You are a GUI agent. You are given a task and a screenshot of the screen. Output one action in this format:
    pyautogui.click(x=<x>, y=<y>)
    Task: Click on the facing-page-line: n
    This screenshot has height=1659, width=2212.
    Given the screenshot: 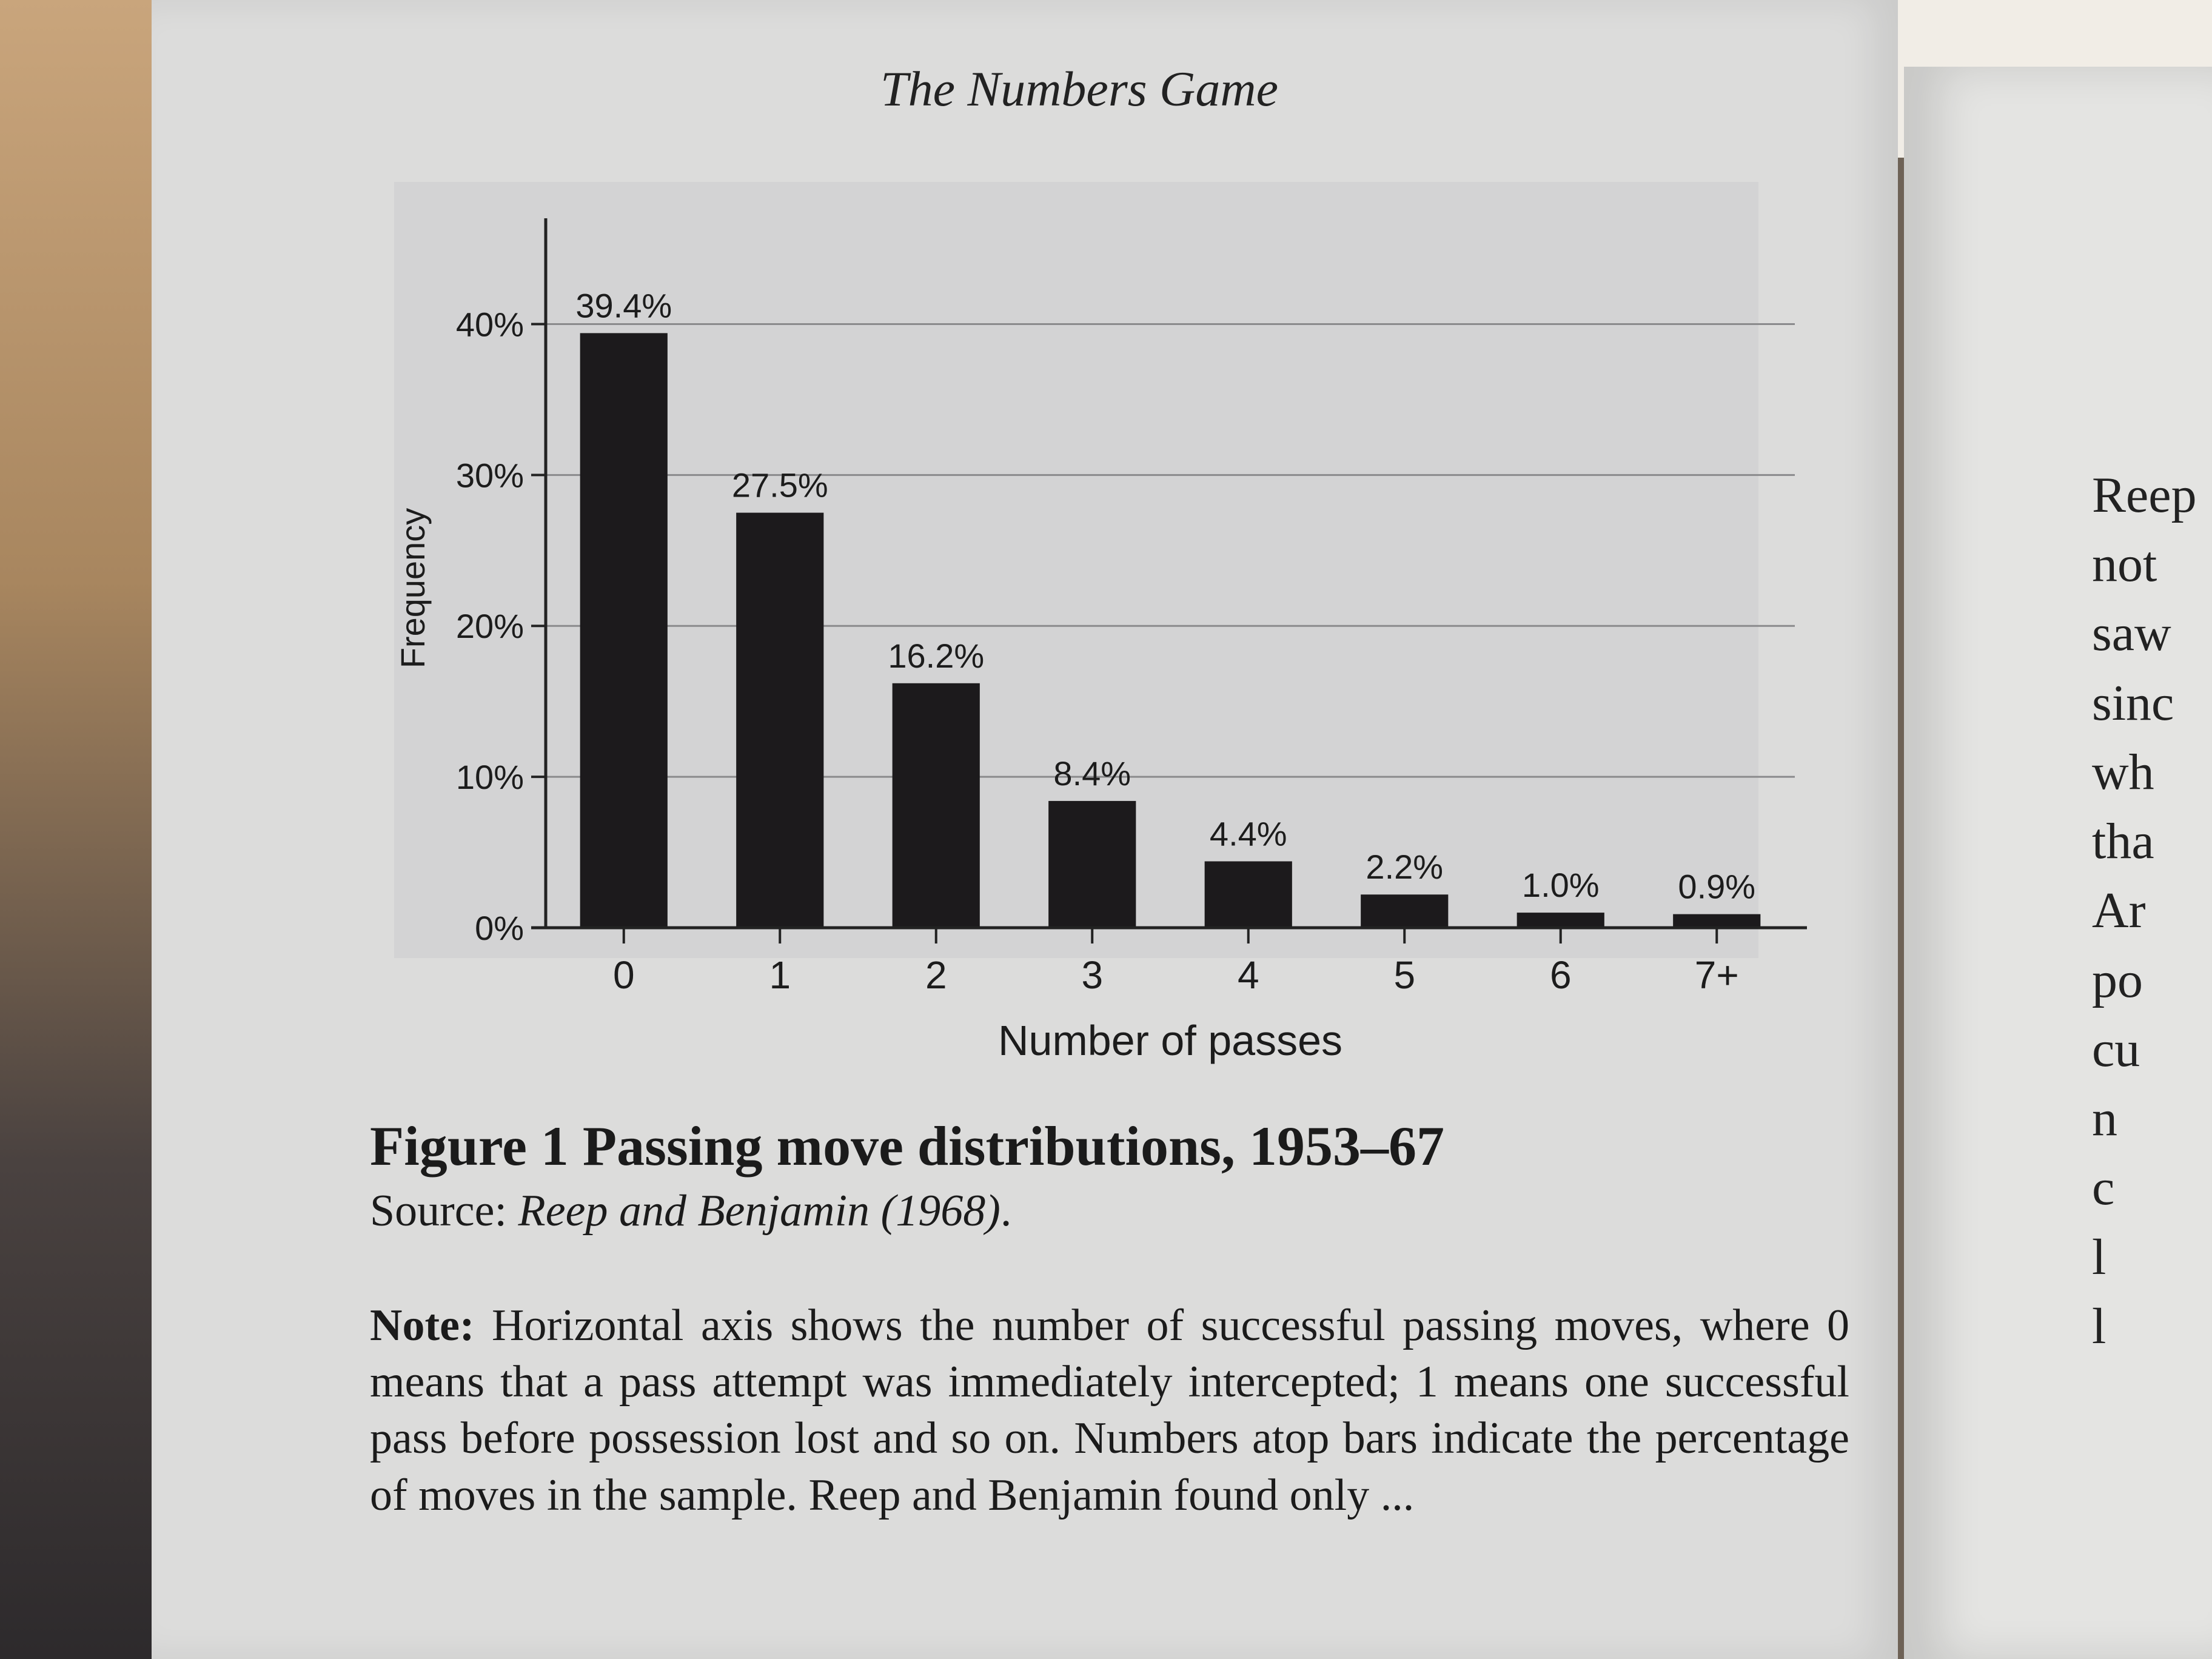 What is the action you would take?
    pyautogui.click(x=2104, y=1118)
    